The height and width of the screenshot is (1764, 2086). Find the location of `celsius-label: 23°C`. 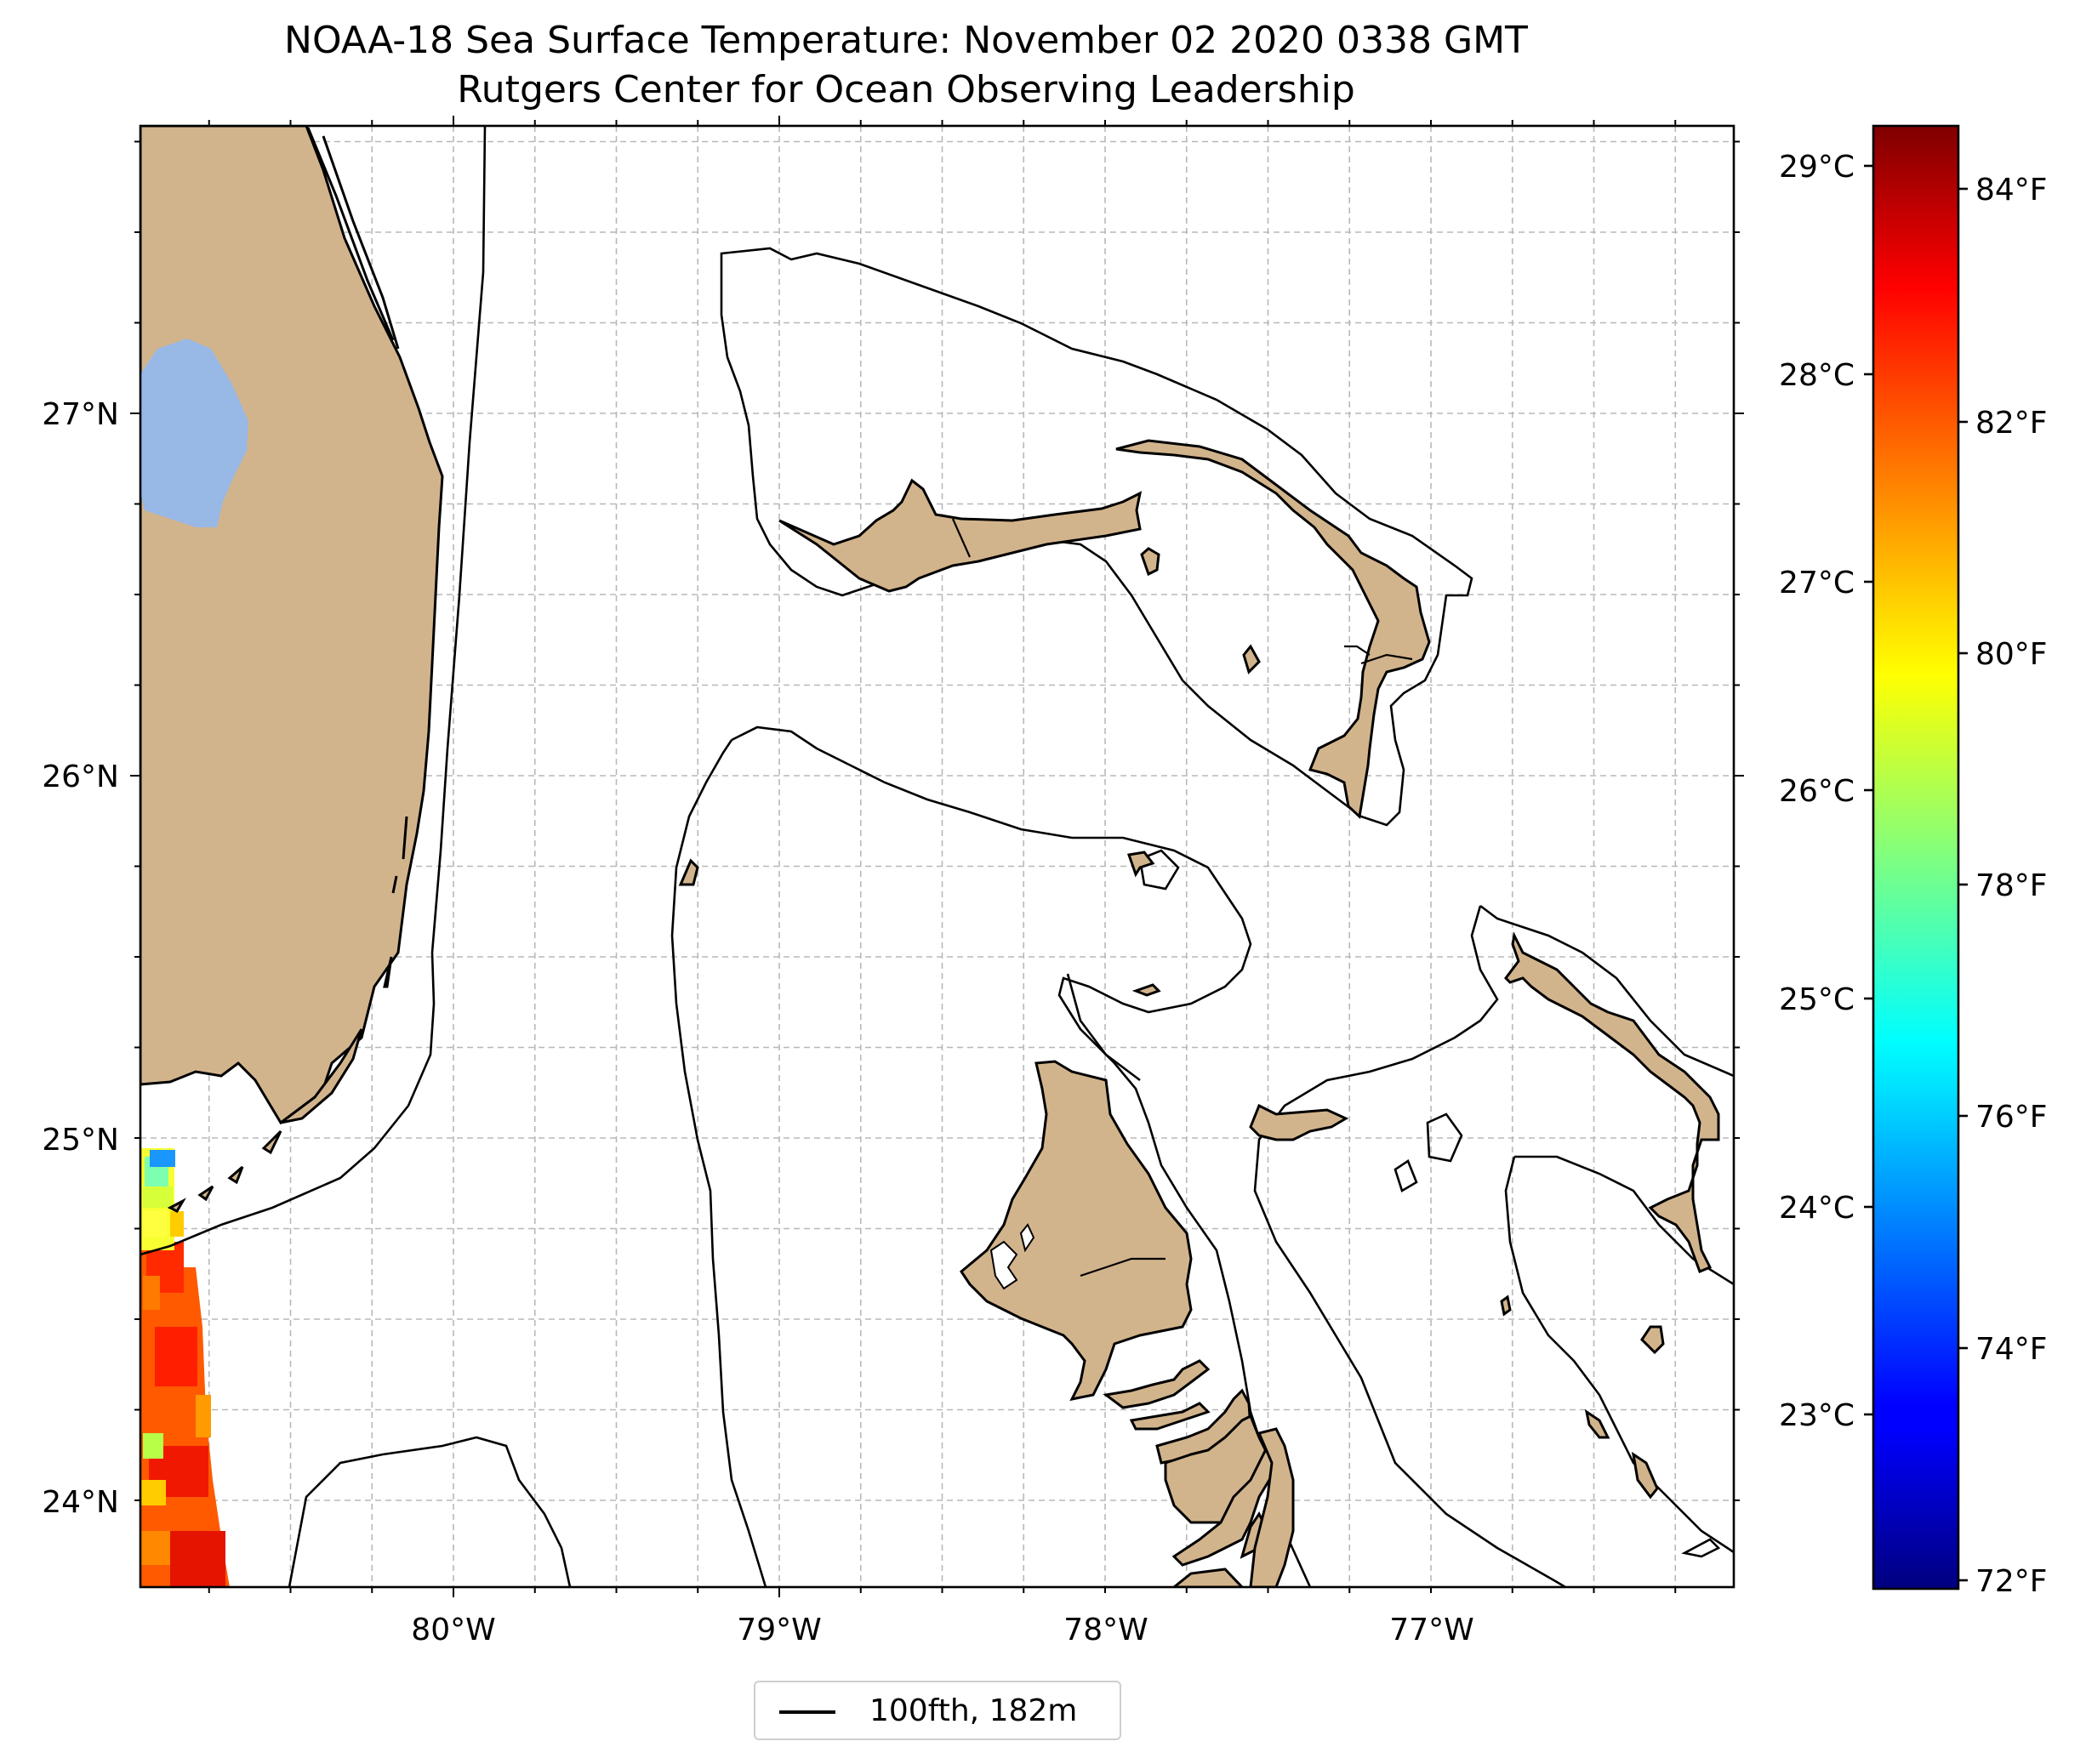

celsius-label: 23°C is located at coordinates (1817, 1415).